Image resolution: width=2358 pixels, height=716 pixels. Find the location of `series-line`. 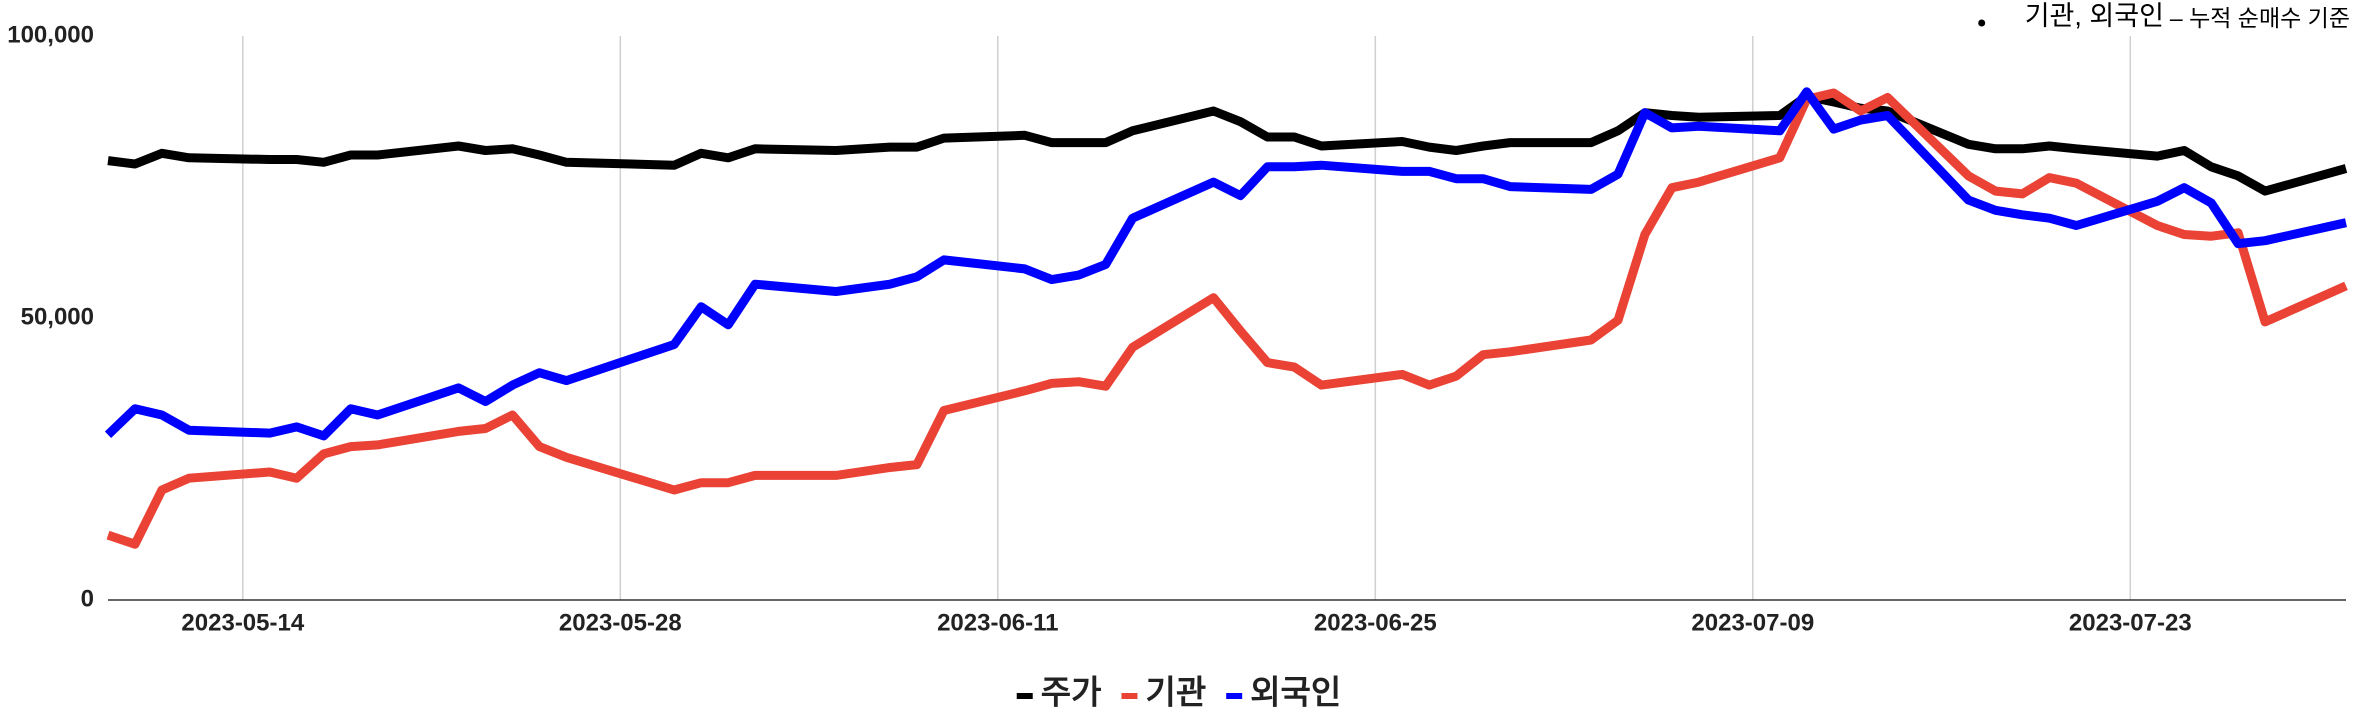

series-line is located at coordinates (1227, 143).